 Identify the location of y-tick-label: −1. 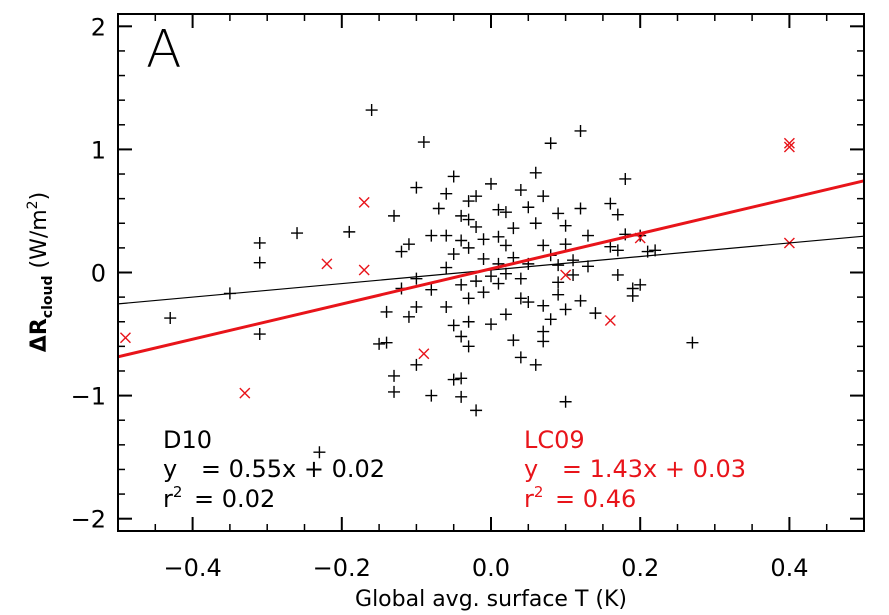
(88, 397).